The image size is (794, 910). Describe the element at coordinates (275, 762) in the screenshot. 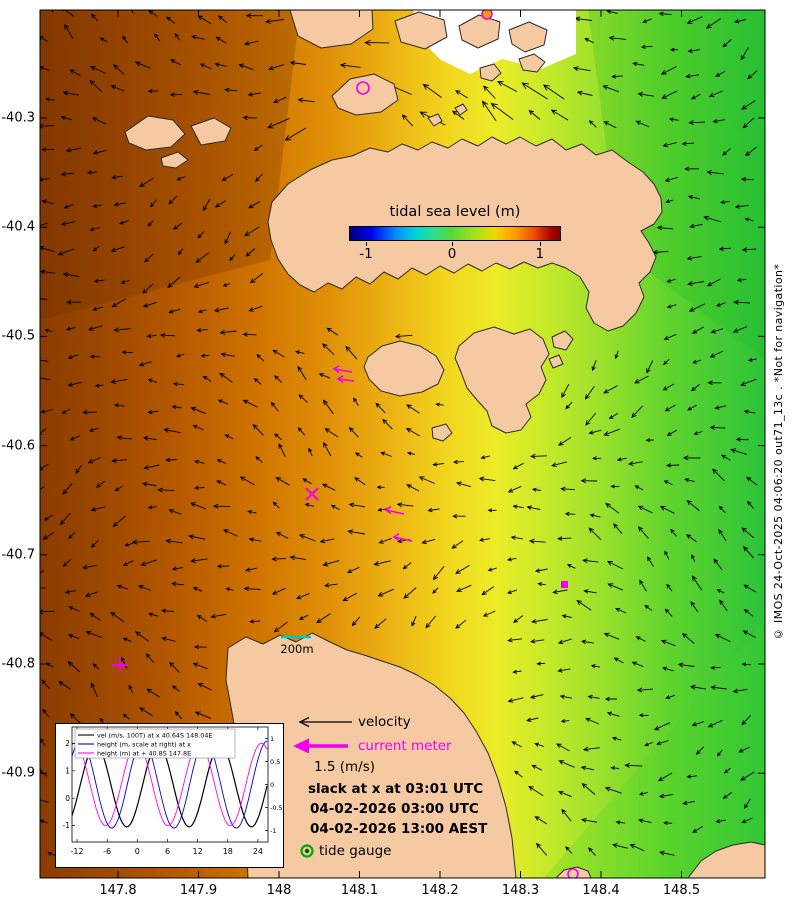

I see `inset-right-tick-label: 0.5` at that location.